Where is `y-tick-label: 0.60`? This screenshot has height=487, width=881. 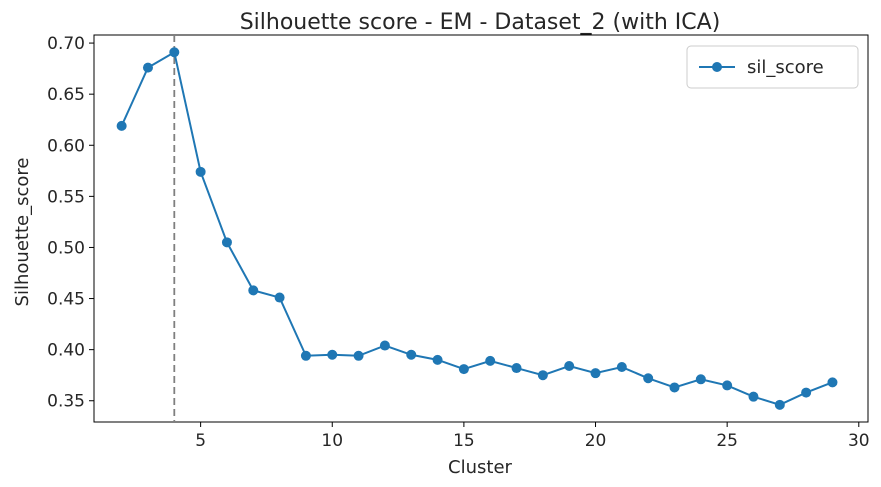 y-tick-label: 0.60 is located at coordinates (66, 146).